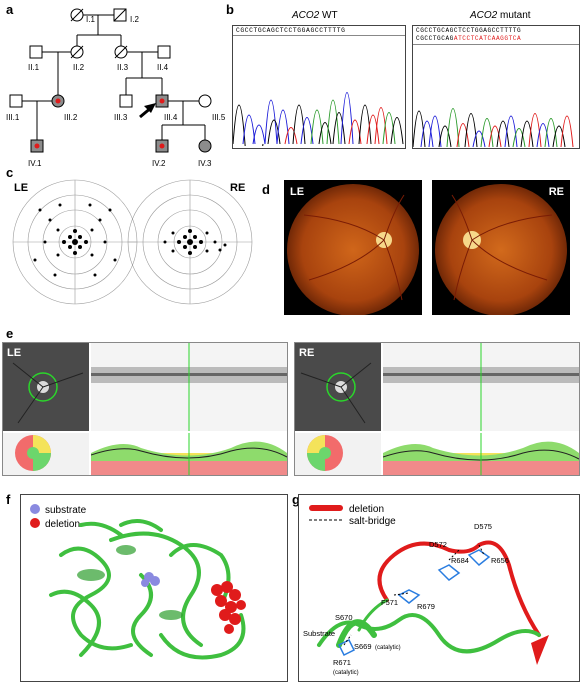 This screenshot has width=582, height=686. I want to click on fundus-left: LE, so click(353, 247).